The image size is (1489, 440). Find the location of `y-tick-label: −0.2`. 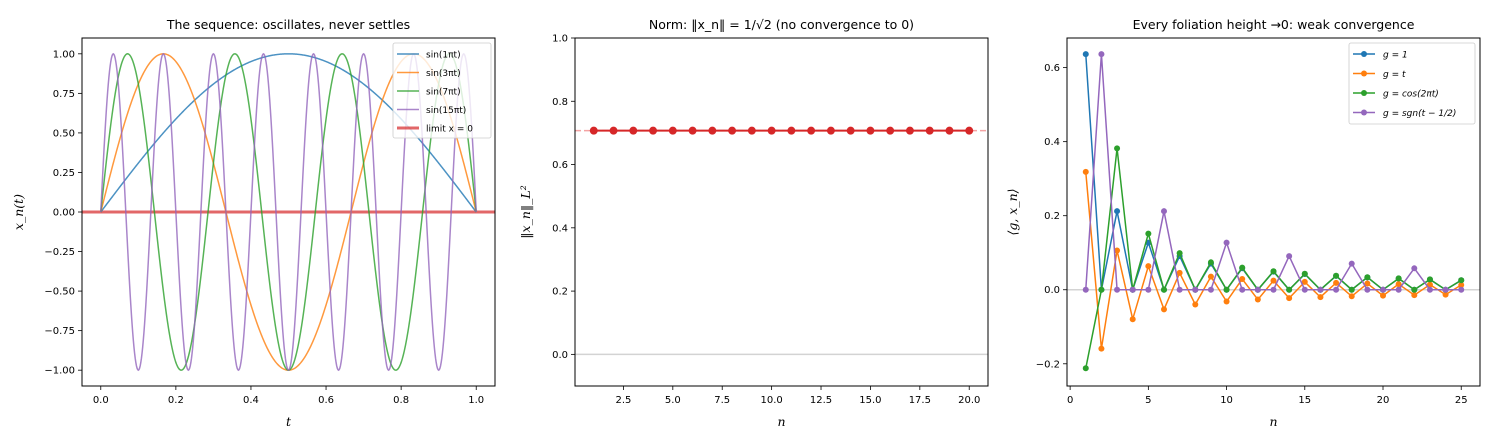

y-tick-label: −0.2 is located at coordinates (1048, 364).